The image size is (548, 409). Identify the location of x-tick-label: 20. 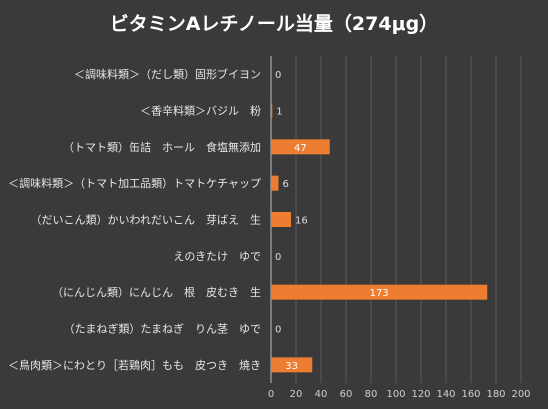
(296, 394).